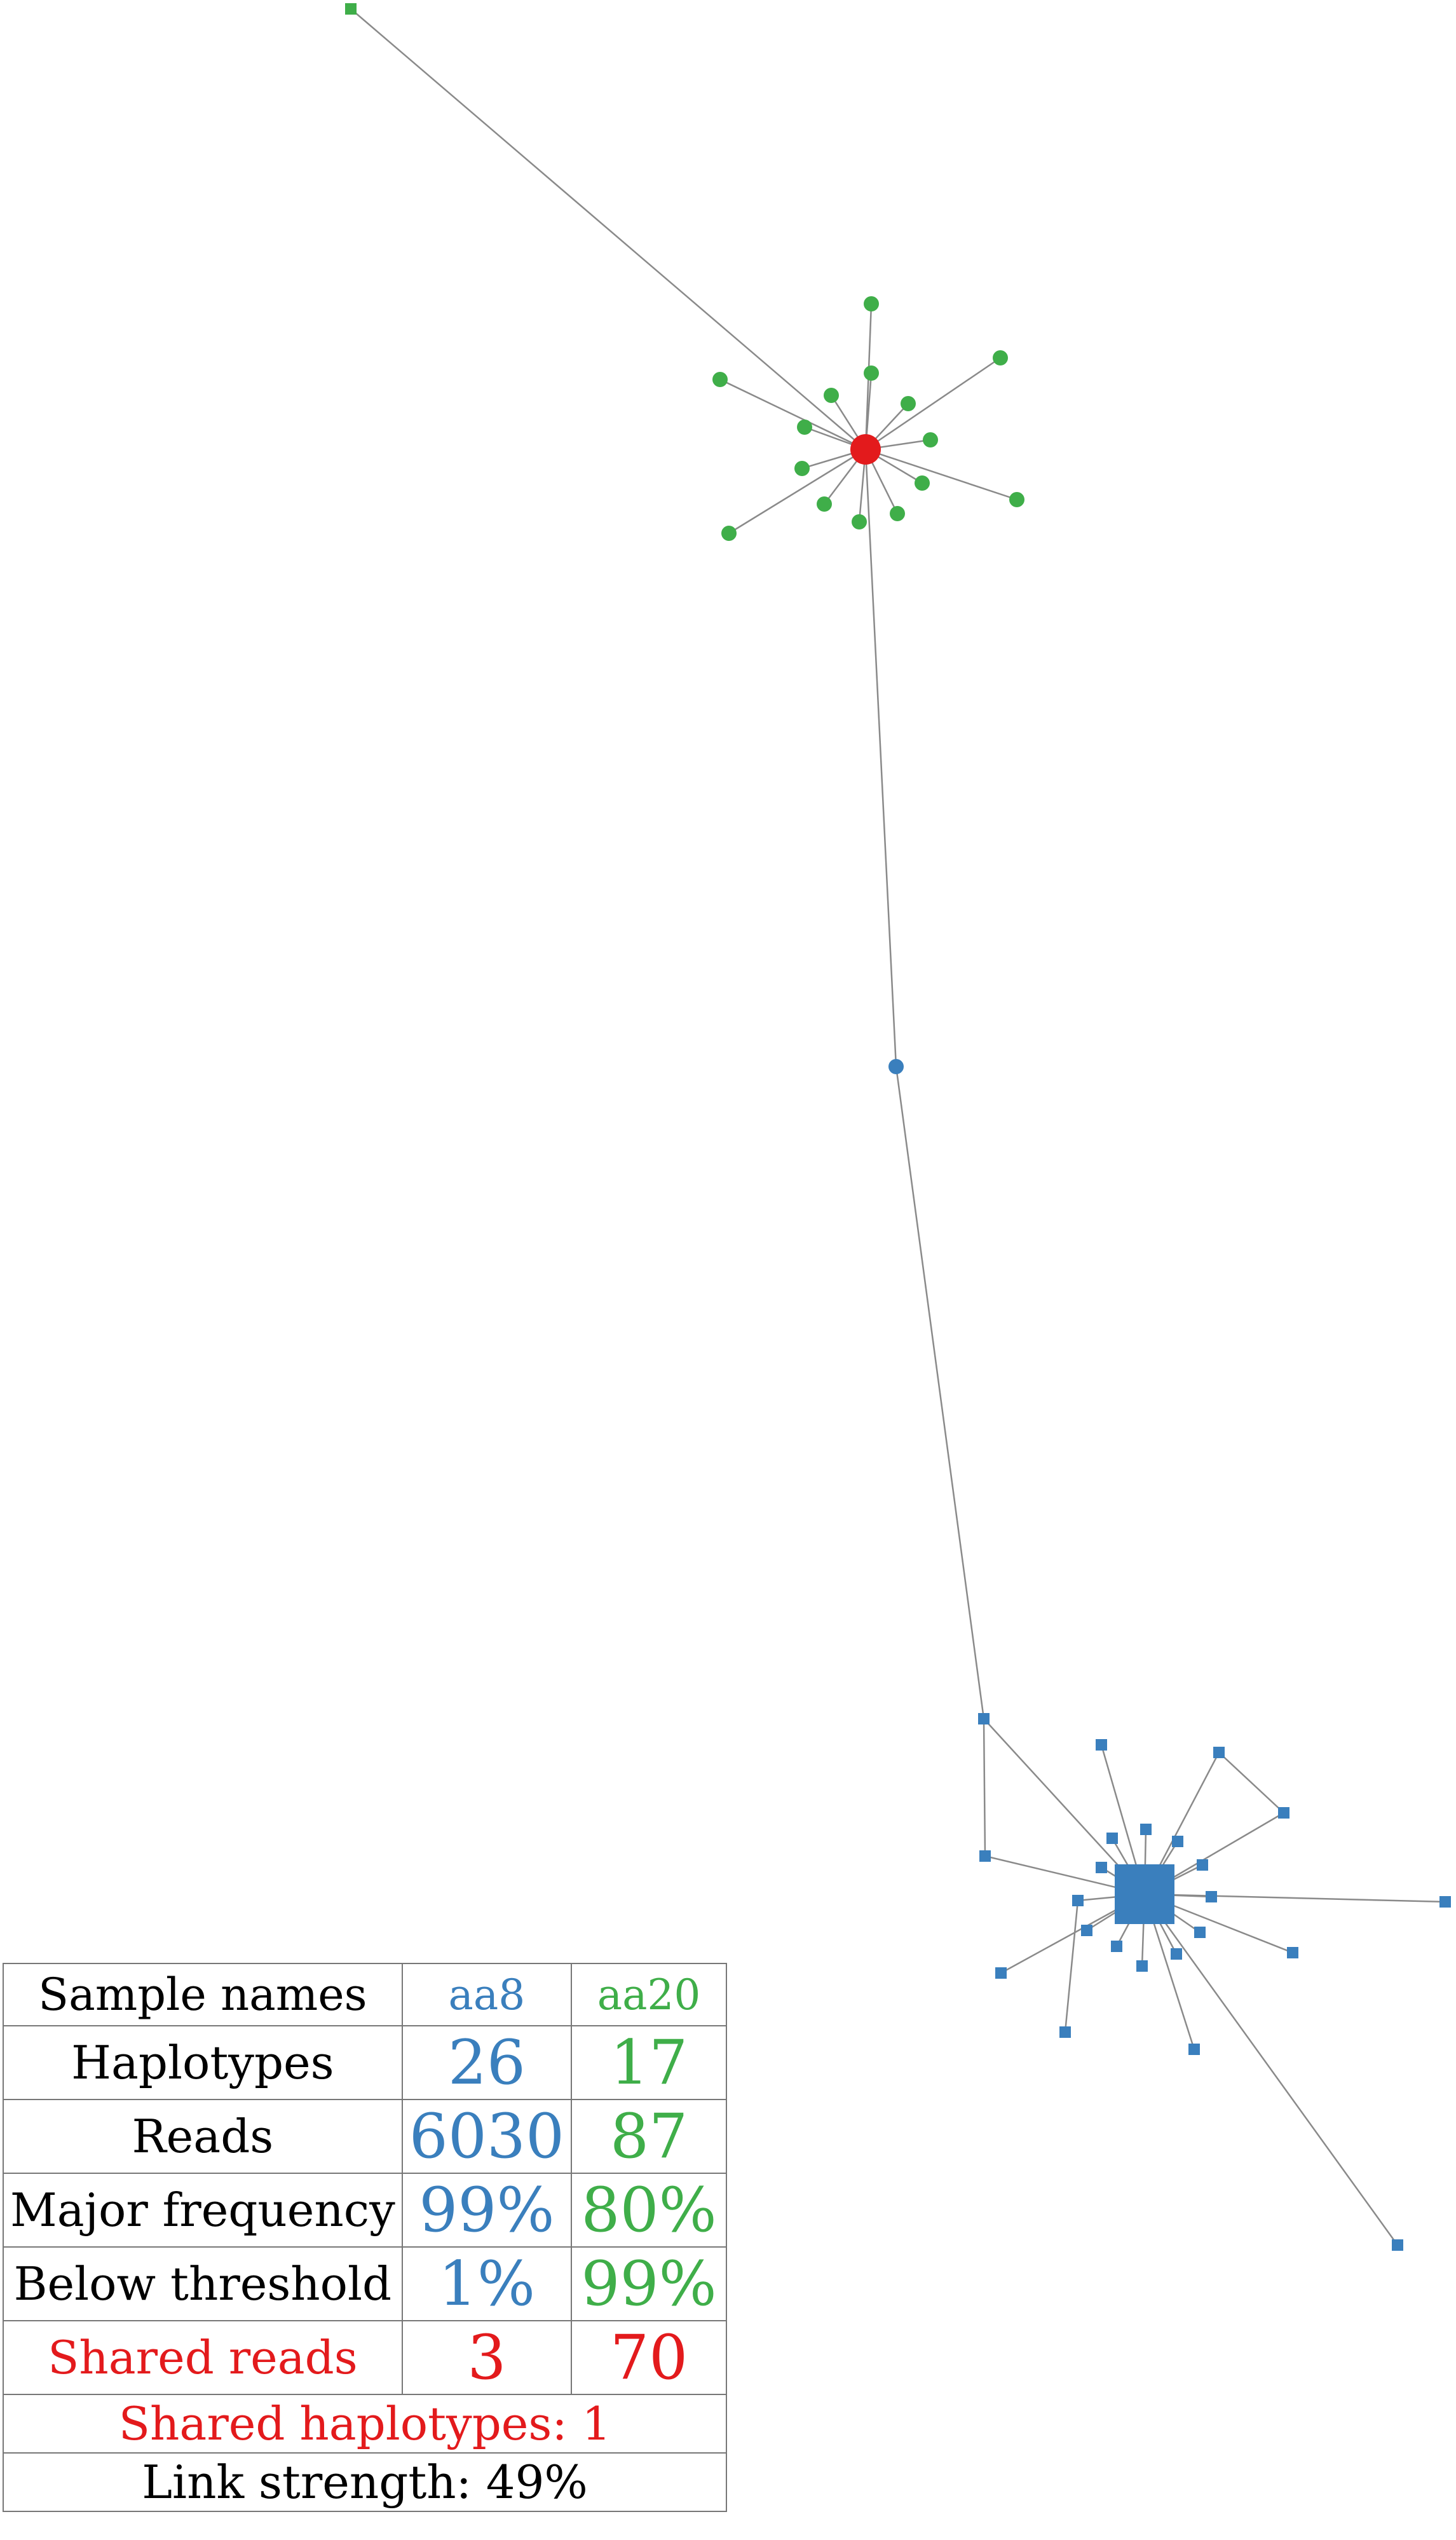 The height and width of the screenshot is (2540, 1456). Describe the element at coordinates (896, 1066) in the screenshot. I see `node-mid-blue` at that location.